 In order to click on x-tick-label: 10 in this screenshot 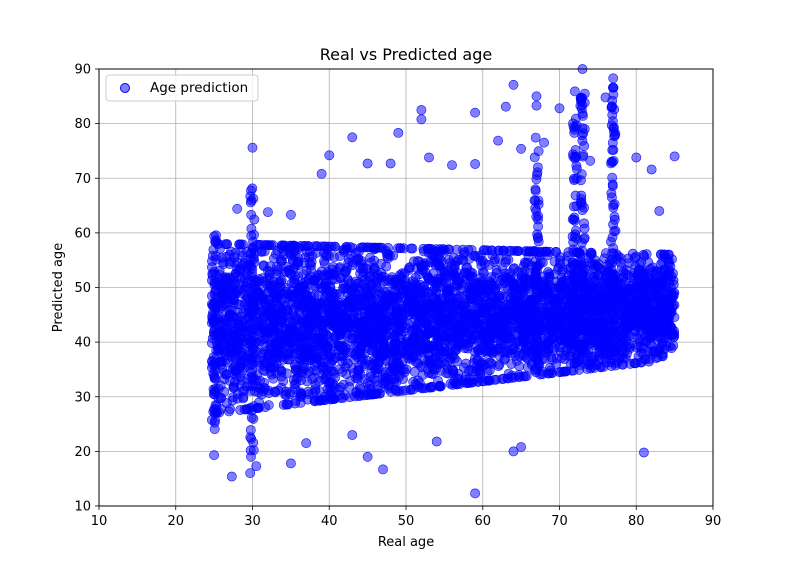, I will do `click(99, 521)`.